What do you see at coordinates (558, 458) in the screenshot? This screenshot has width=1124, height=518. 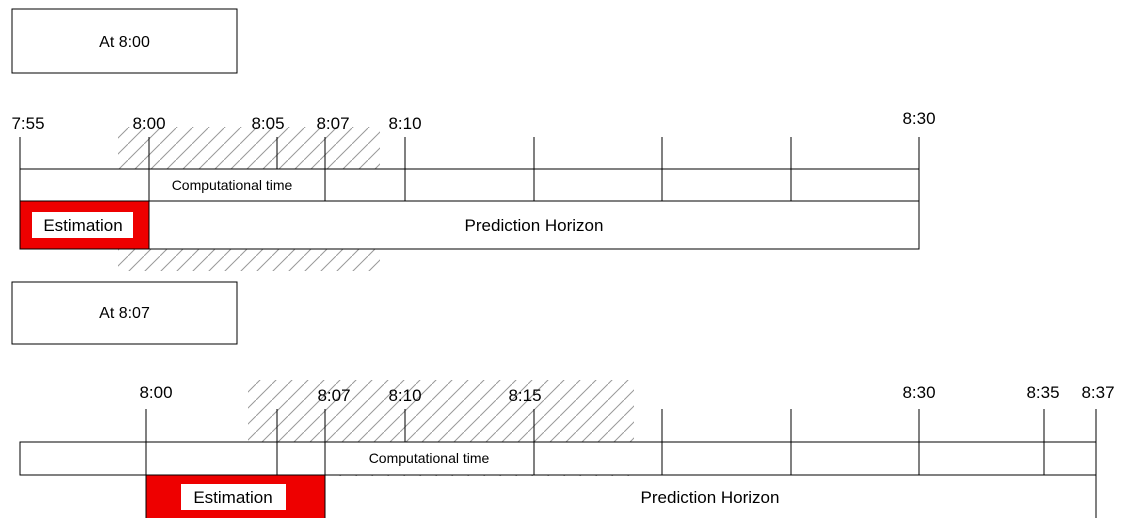 I see `panel-2-timeline-row` at bounding box center [558, 458].